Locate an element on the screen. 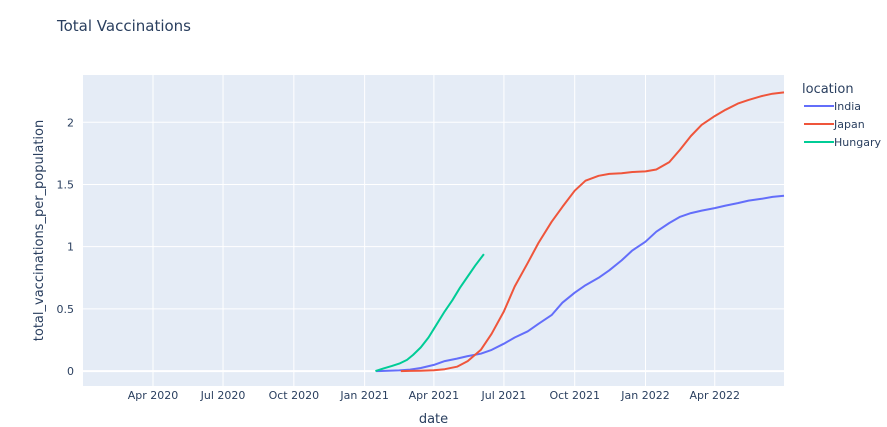  legend: location India Japan Hungary is located at coordinates (841, 115).